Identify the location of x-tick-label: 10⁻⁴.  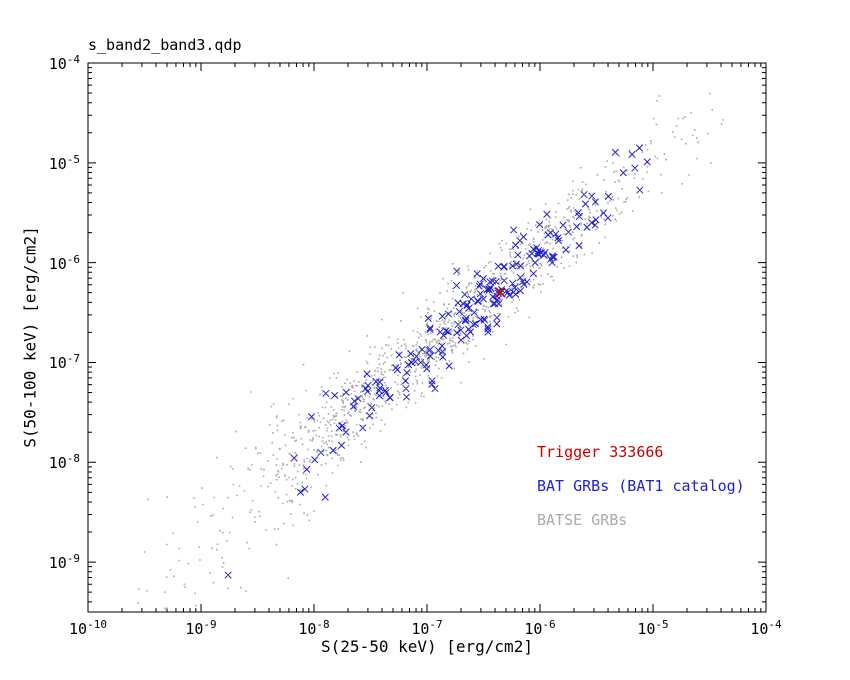
(766, 628).